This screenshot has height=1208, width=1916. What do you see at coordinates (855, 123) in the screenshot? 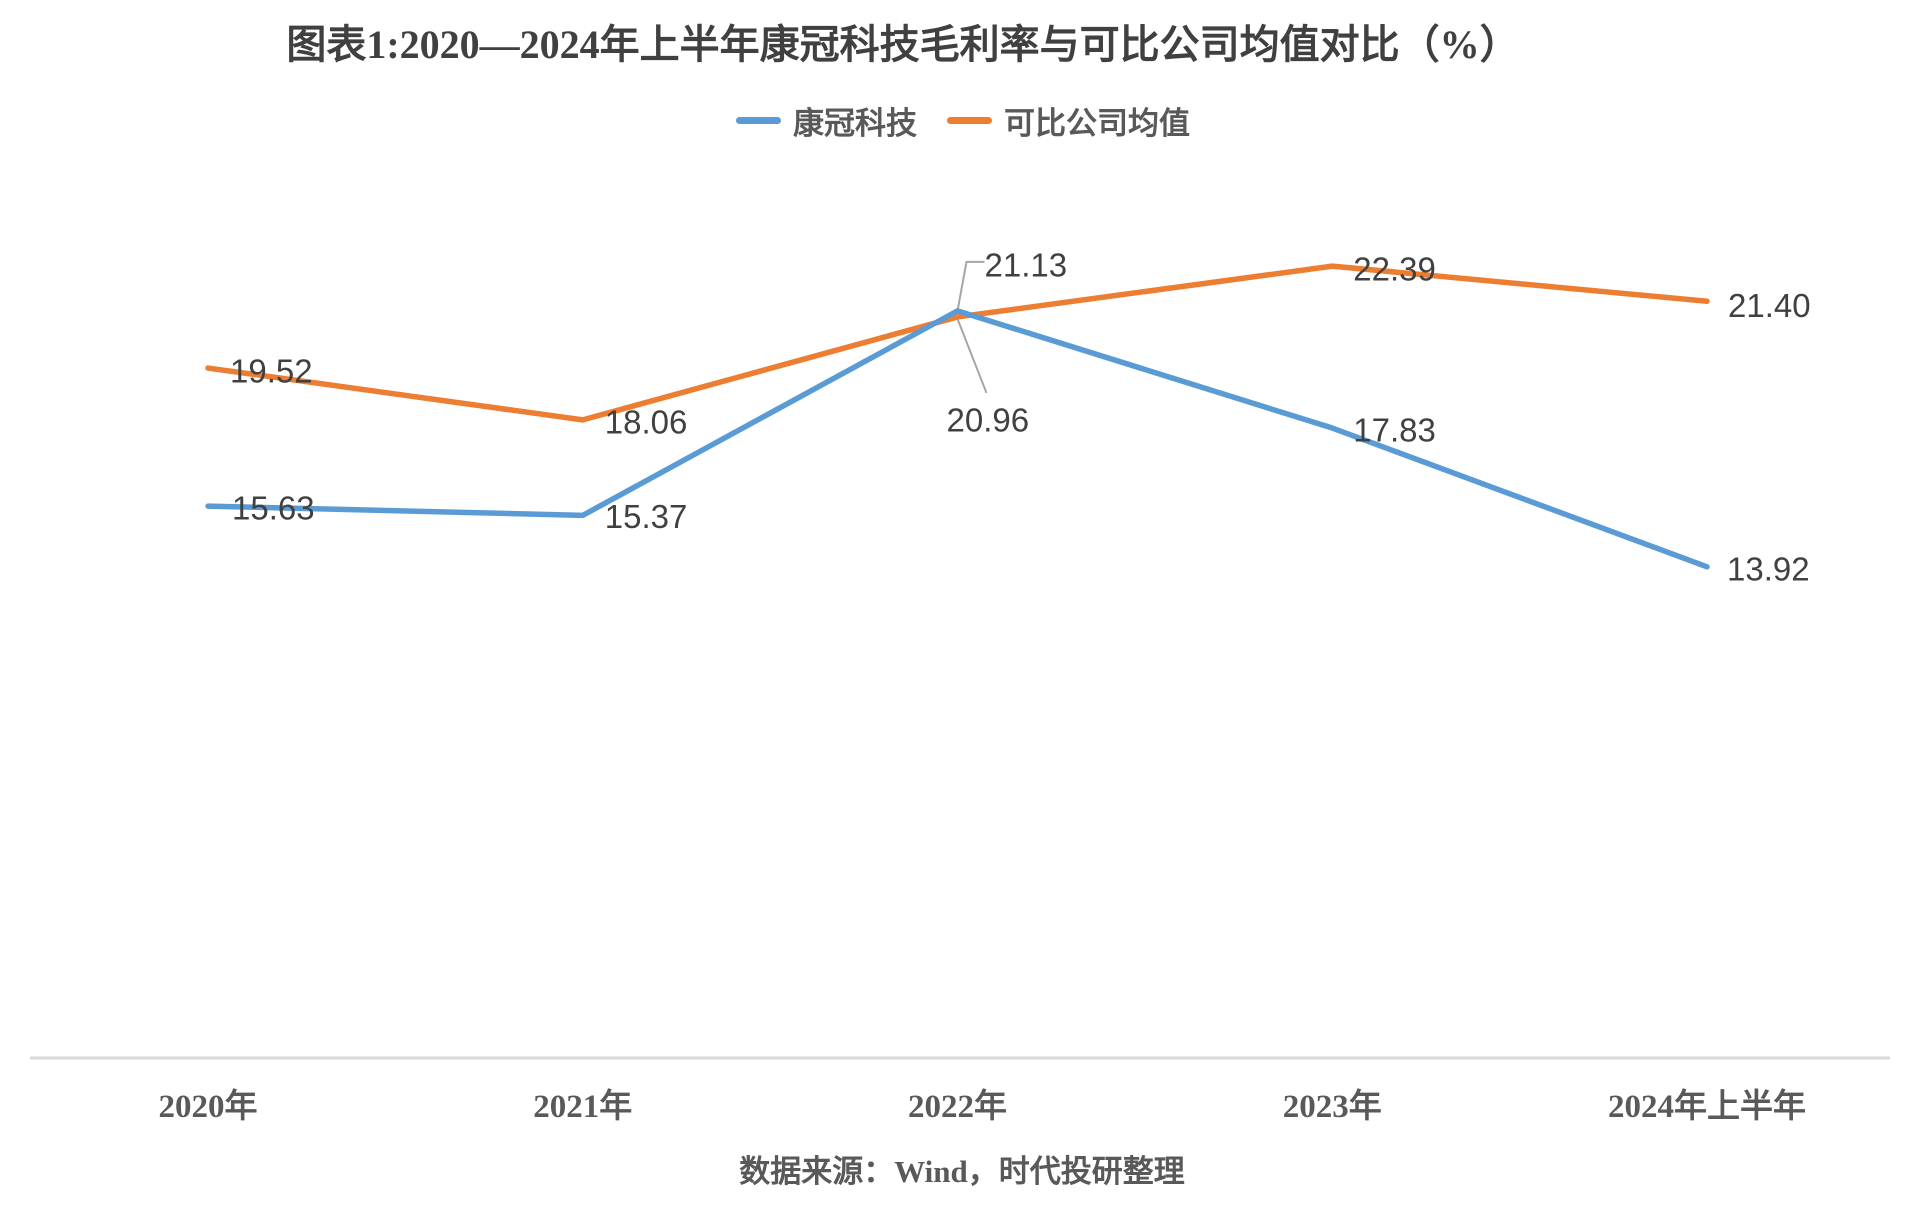
I see `legend-label: 康冠科技` at bounding box center [855, 123].